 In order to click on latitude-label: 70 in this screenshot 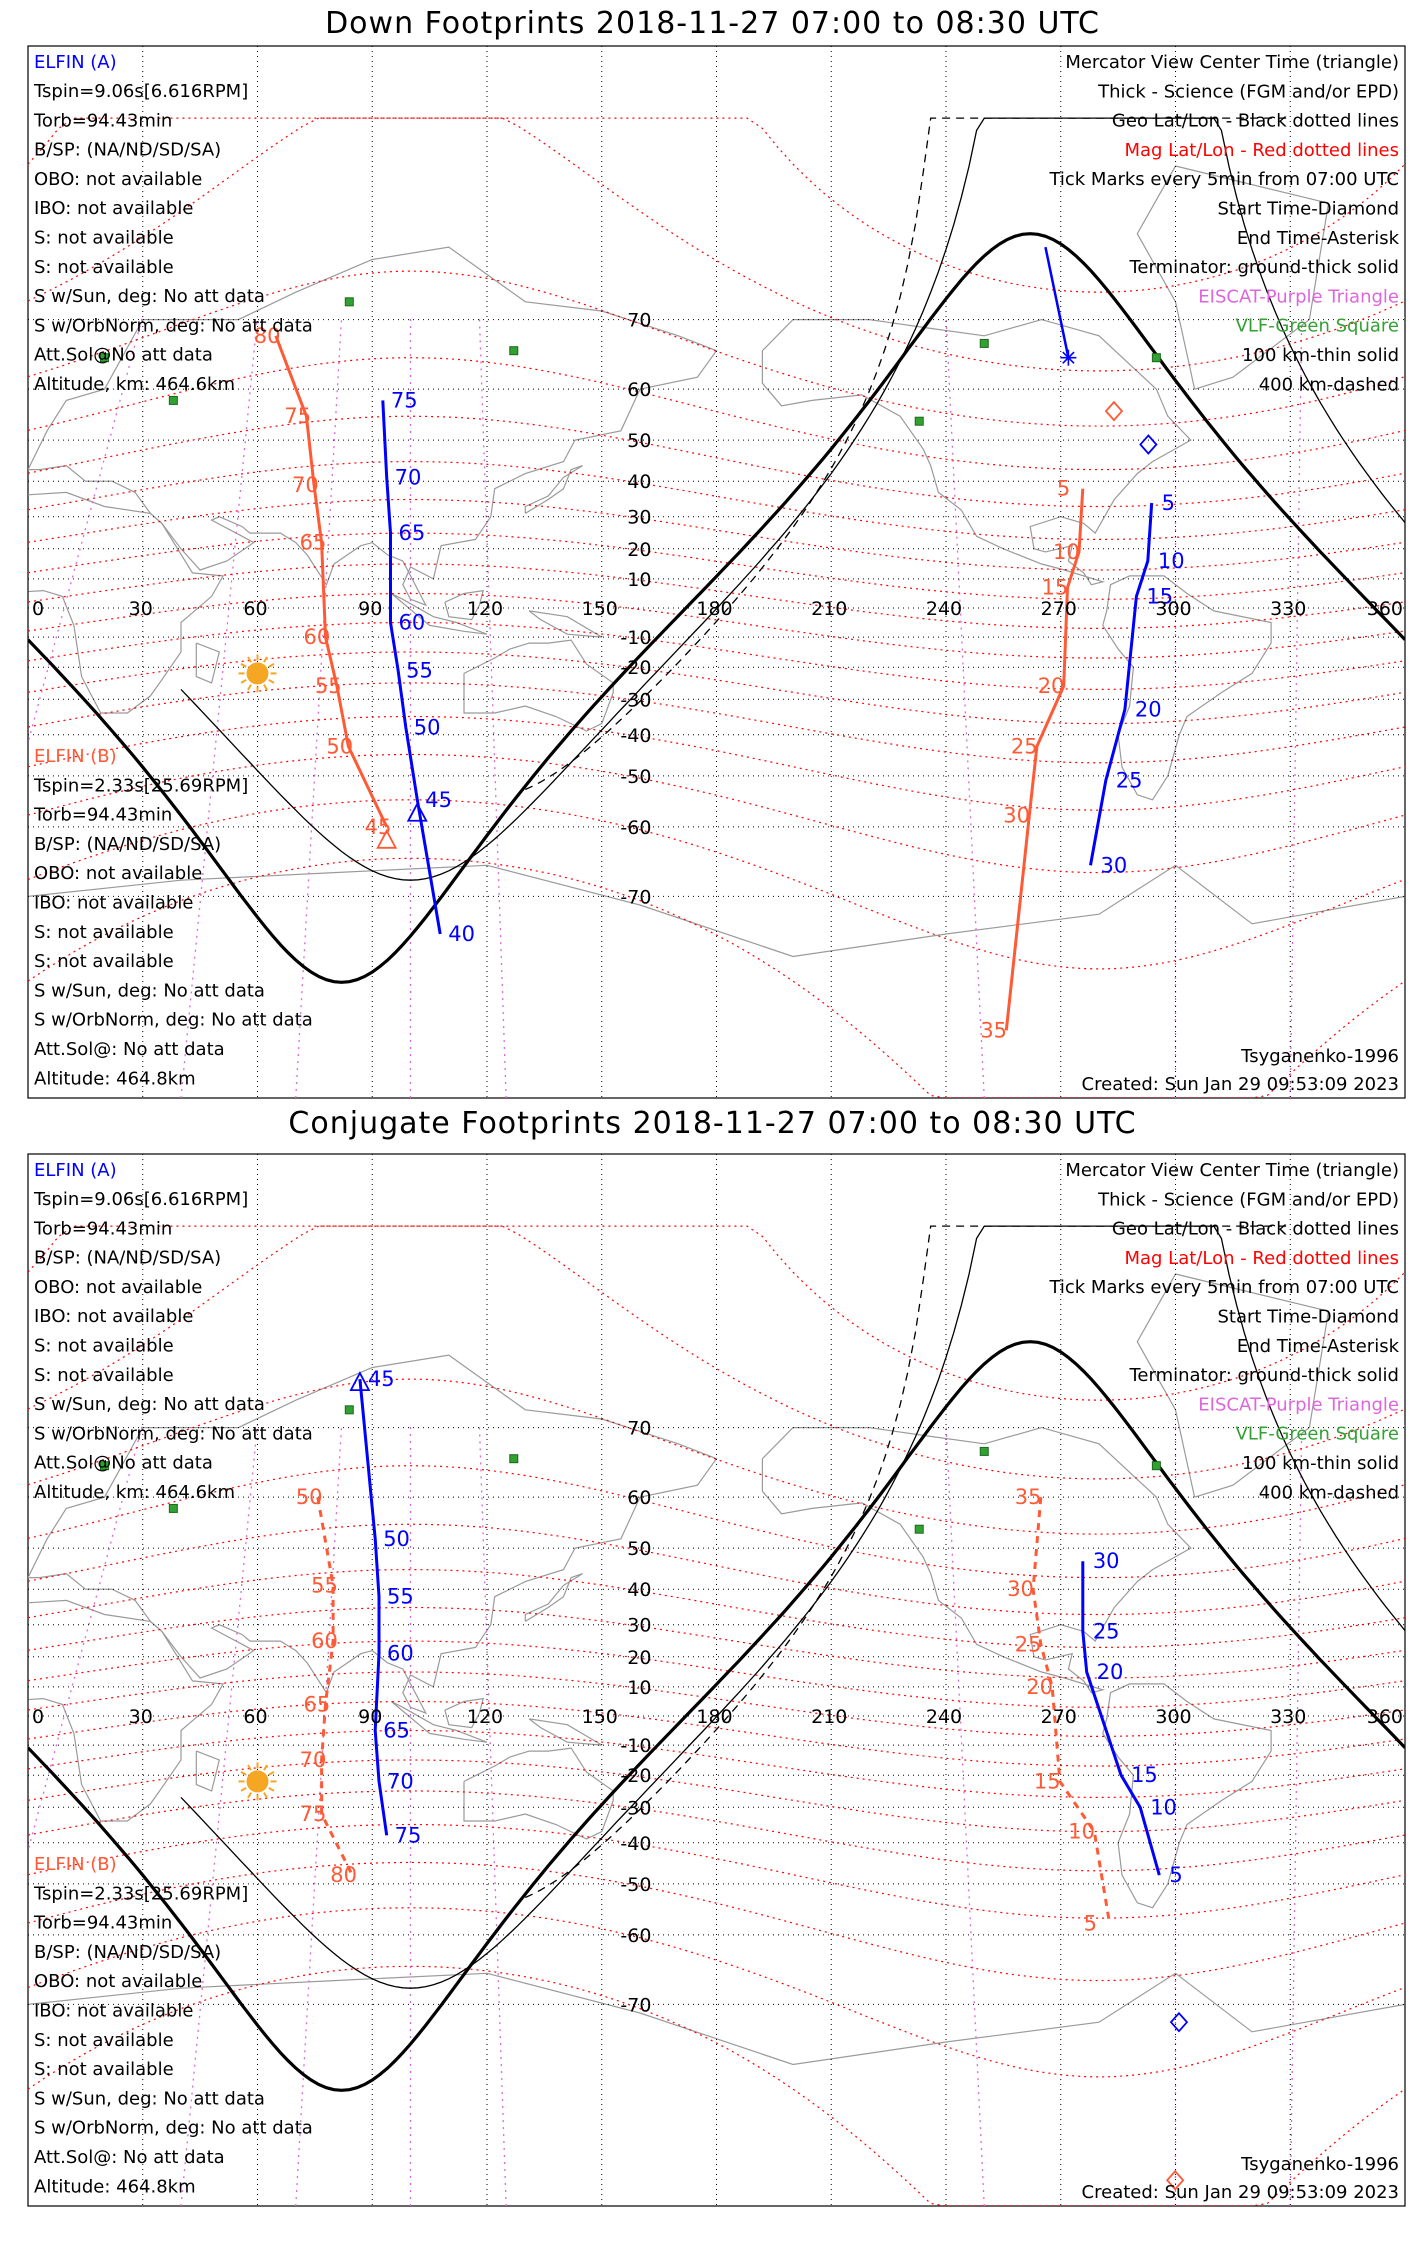, I will do `click(639, 321)`.